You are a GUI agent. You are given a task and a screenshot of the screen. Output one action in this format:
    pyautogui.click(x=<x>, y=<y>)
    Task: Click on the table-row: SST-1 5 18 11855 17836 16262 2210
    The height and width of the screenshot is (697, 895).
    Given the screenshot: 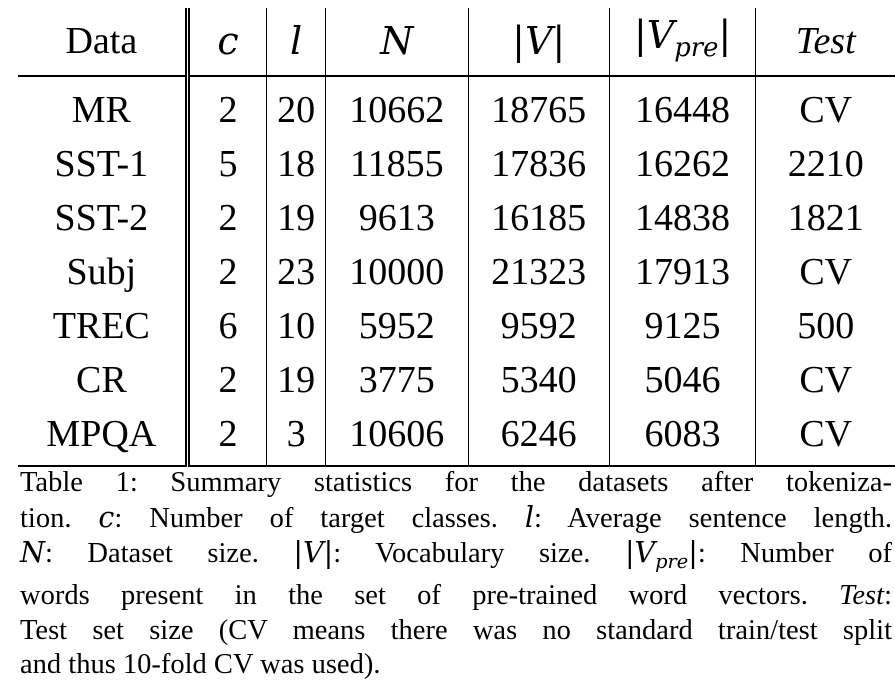 What is the action you would take?
    pyautogui.click(x=456, y=163)
    